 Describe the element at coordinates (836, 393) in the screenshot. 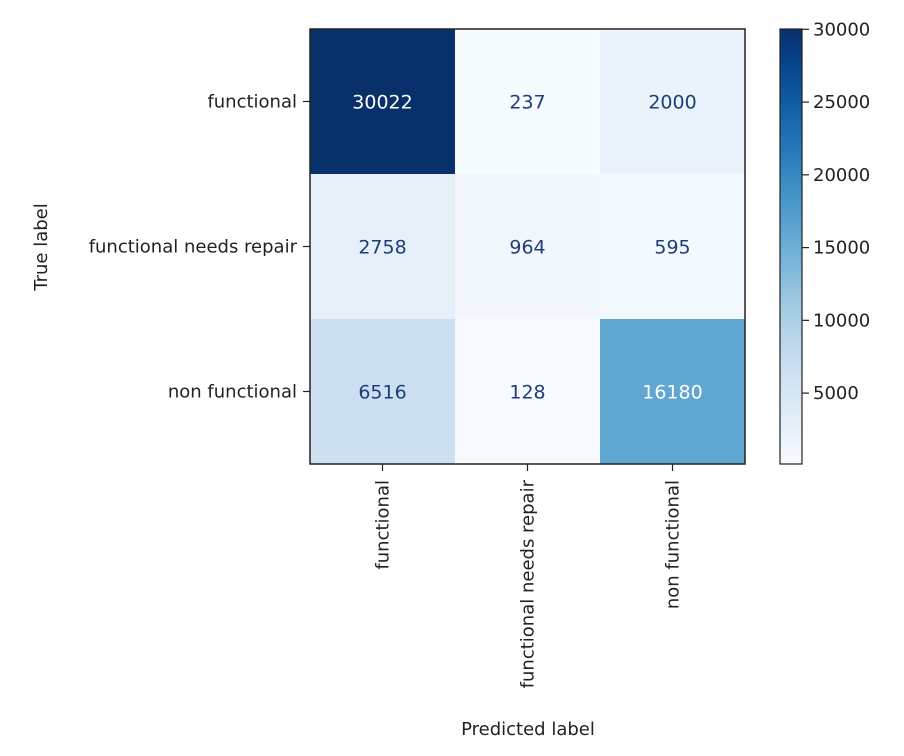

I see `colorbar-tick-label: 5000` at that location.